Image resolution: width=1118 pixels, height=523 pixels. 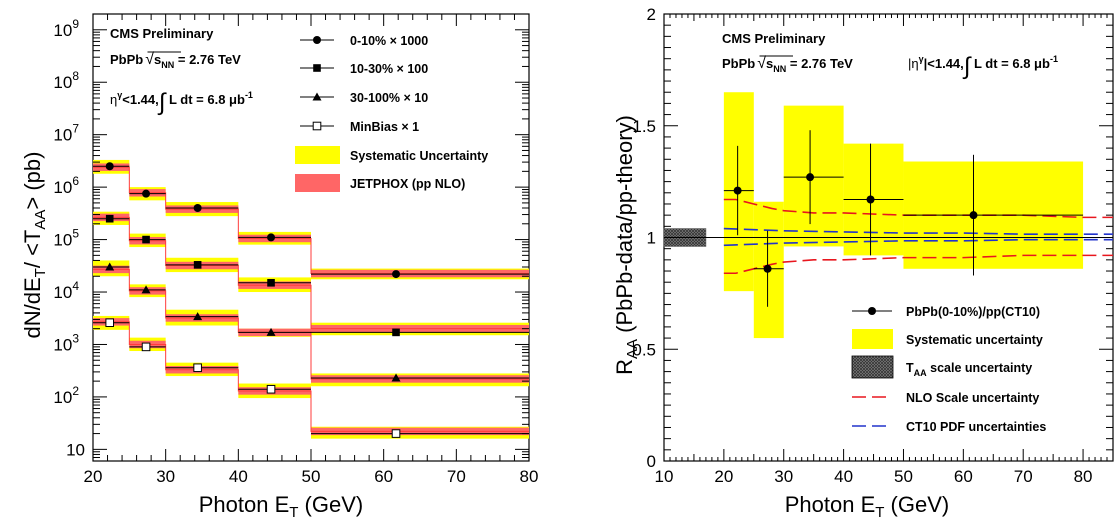 I want to click on right-energy-label: PbPb √sNN = 2.76 TeV, so click(x=787, y=64).